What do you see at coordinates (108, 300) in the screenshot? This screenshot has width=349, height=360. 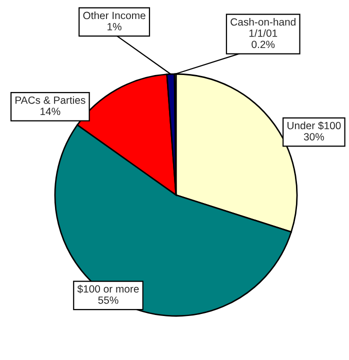 I see `data-label: 55%` at bounding box center [108, 300].